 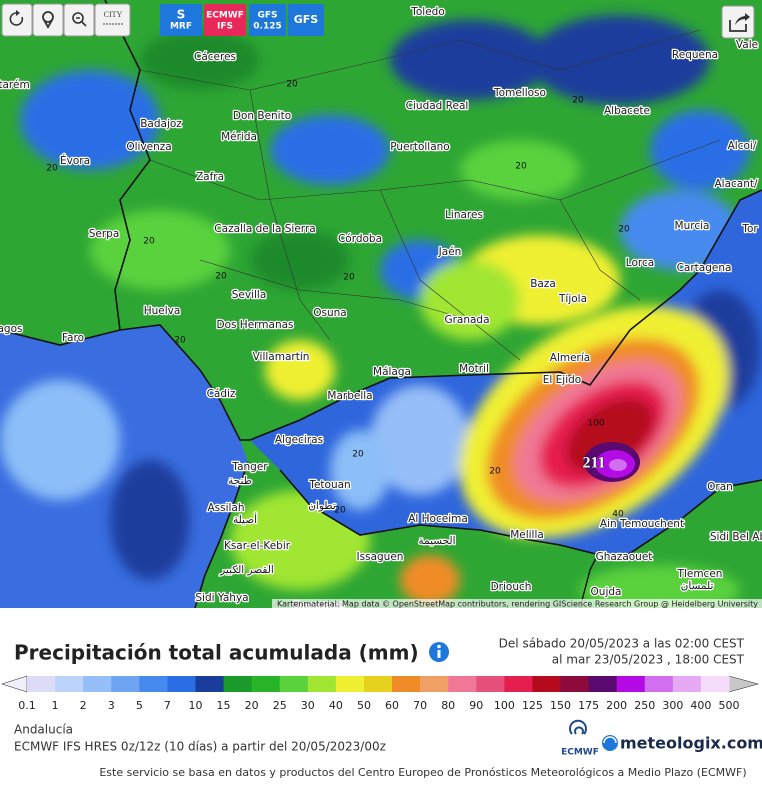 I want to click on place-label: Huelva, so click(x=162, y=311).